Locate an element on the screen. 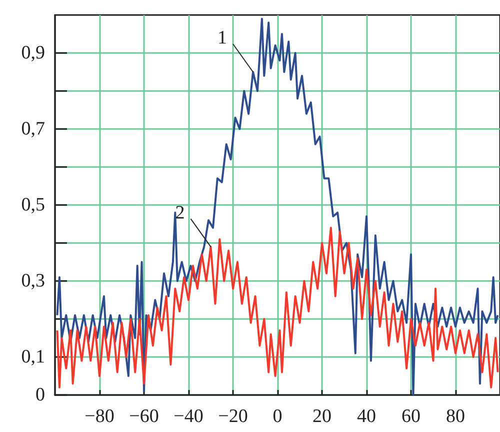 The width and height of the screenshot is (500, 432). x-tick-label: −60 is located at coordinates (144, 416).